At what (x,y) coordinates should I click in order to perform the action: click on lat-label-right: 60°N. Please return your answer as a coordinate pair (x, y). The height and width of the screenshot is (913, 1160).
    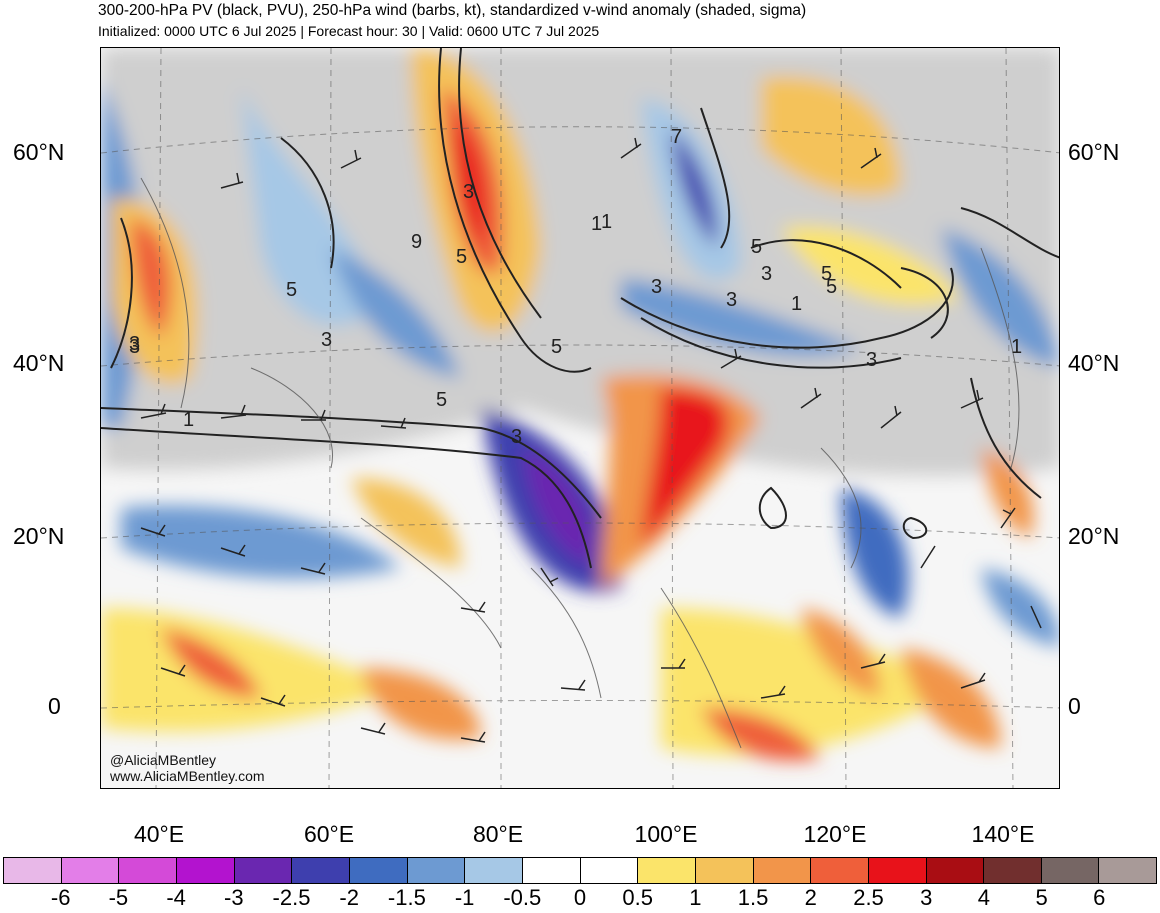
    Looking at the image, I should click on (1094, 152).